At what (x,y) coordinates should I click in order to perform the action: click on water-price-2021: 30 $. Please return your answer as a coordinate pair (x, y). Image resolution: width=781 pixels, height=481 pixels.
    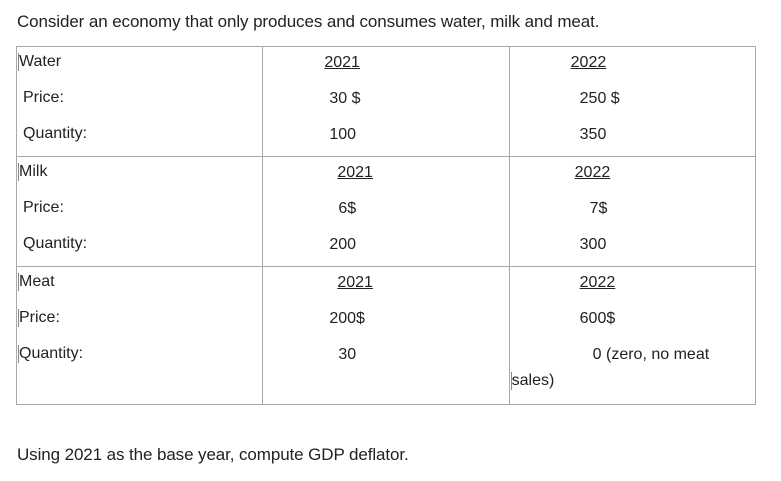
    Looking at the image, I should click on (345, 98).